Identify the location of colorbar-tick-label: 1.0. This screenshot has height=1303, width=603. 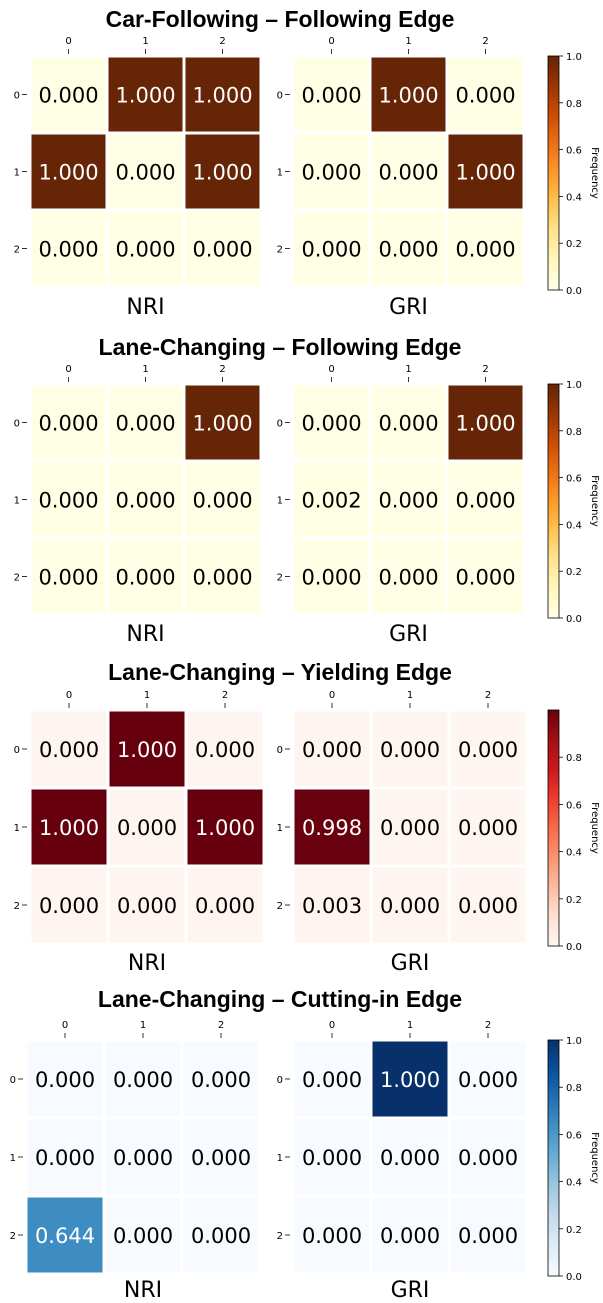
(574, 385).